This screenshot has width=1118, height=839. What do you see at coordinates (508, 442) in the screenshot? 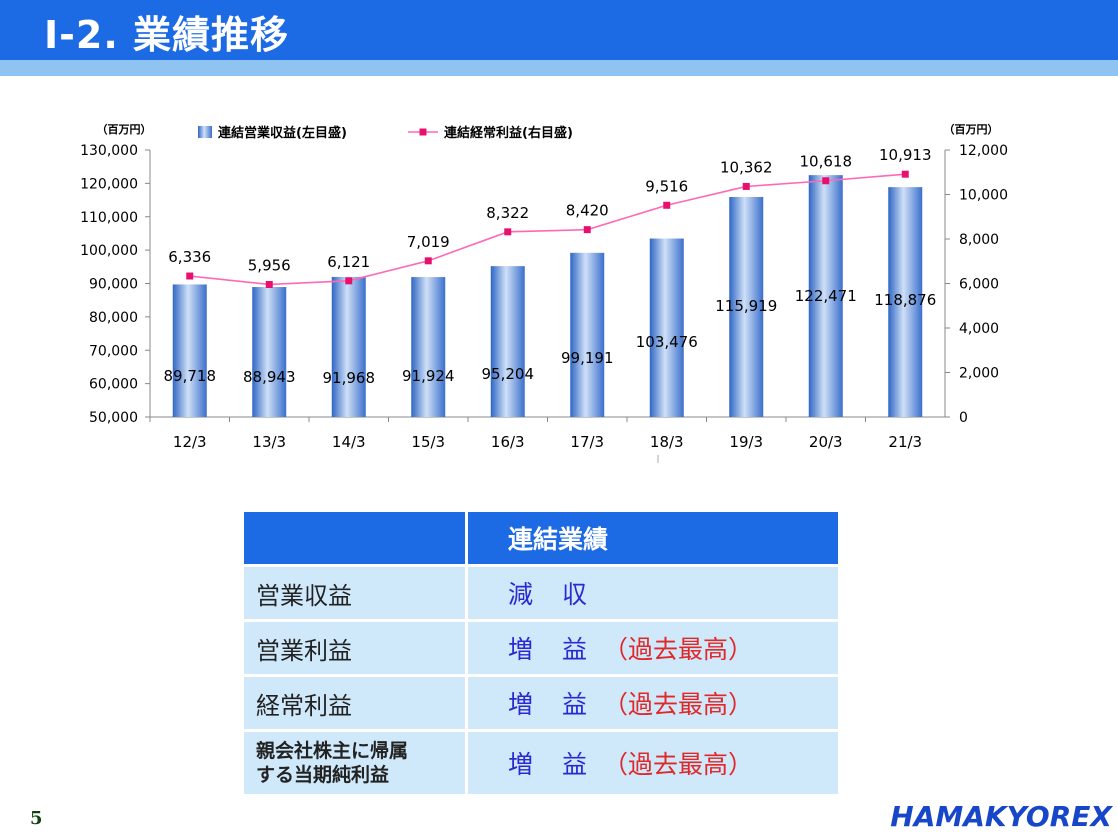
I see `x-tick-label: 16/3` at bounding box center [508, 442].